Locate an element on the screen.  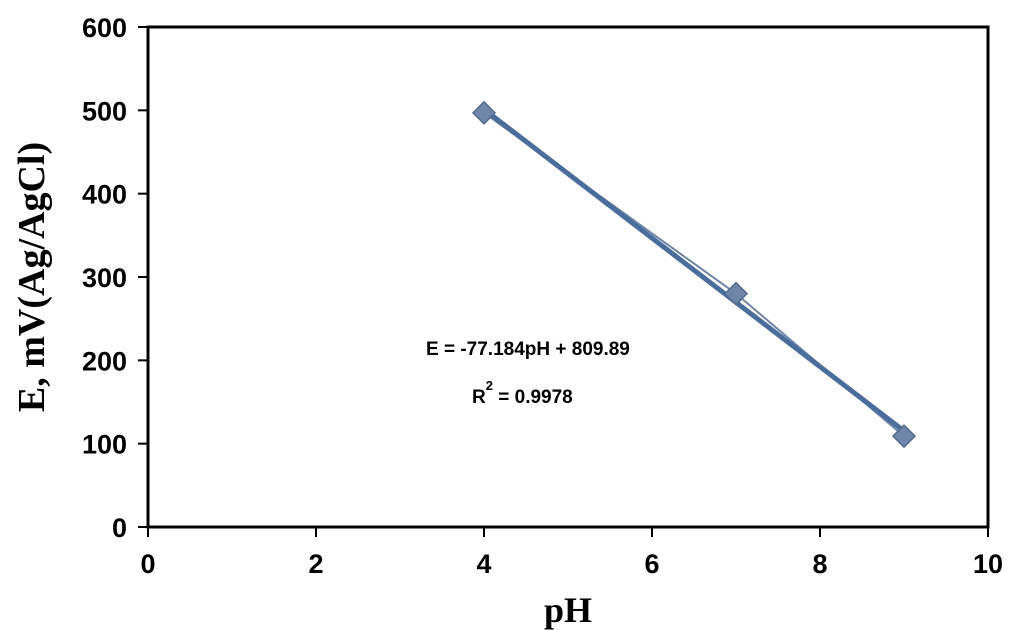
y-tick-label-600: 600 is located at coordinates (104, 28).